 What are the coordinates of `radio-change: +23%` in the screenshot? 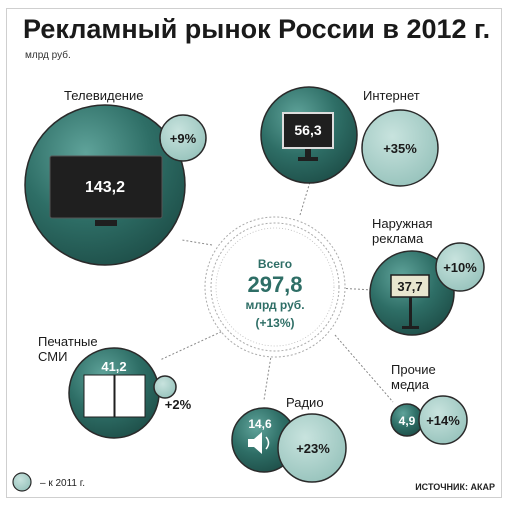 It's located at (313, 448).